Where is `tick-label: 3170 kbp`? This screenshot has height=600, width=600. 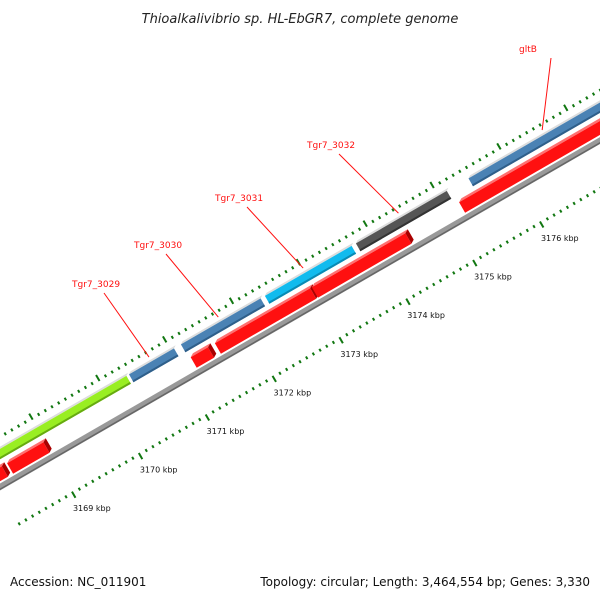 tick-label: 3170 kbp is located at coordinates (159, 470).